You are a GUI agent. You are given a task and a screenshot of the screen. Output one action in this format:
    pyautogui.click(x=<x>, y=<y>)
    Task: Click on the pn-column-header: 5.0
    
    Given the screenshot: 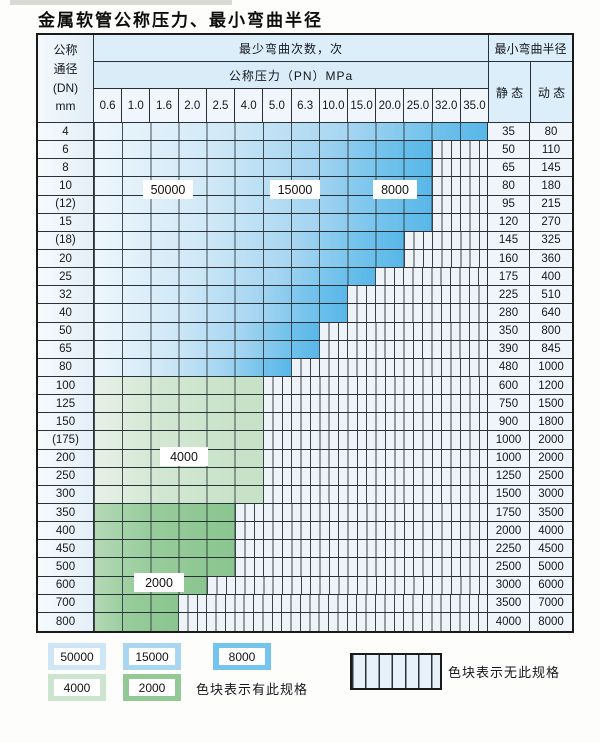 What is the action you would take?
    pyautogui.click(x=276, y=105)
    